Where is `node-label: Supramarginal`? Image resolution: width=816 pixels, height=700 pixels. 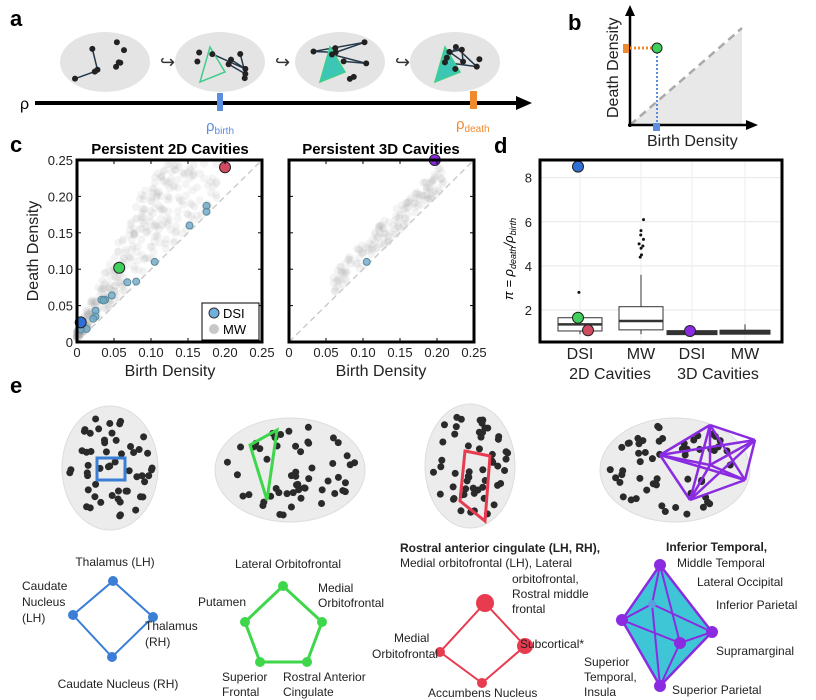
node-label: Supramarginal is located at coordinates (755, 651).